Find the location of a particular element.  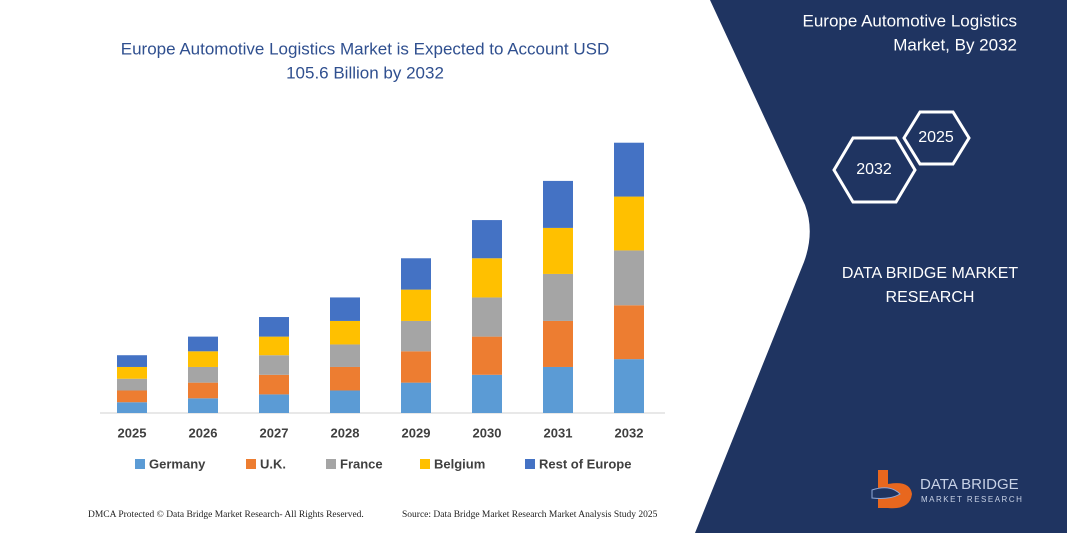

x-tick-label: 2027 is located at coordinates (274, 432).